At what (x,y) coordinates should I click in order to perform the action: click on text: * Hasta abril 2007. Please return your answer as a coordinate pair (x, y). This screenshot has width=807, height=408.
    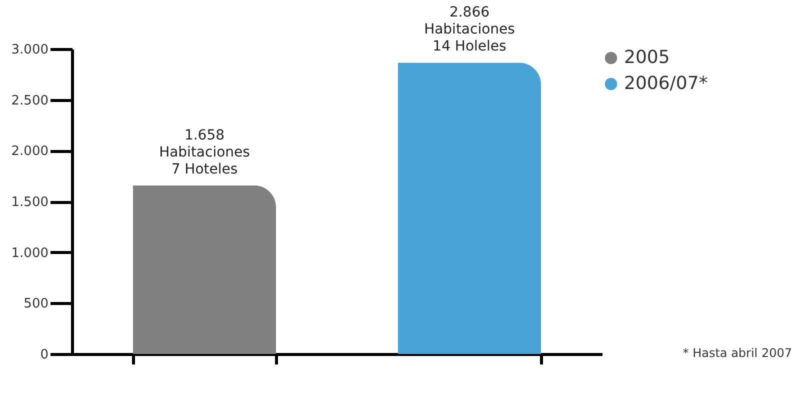
    Looking at the image, I should click on (737, 353).